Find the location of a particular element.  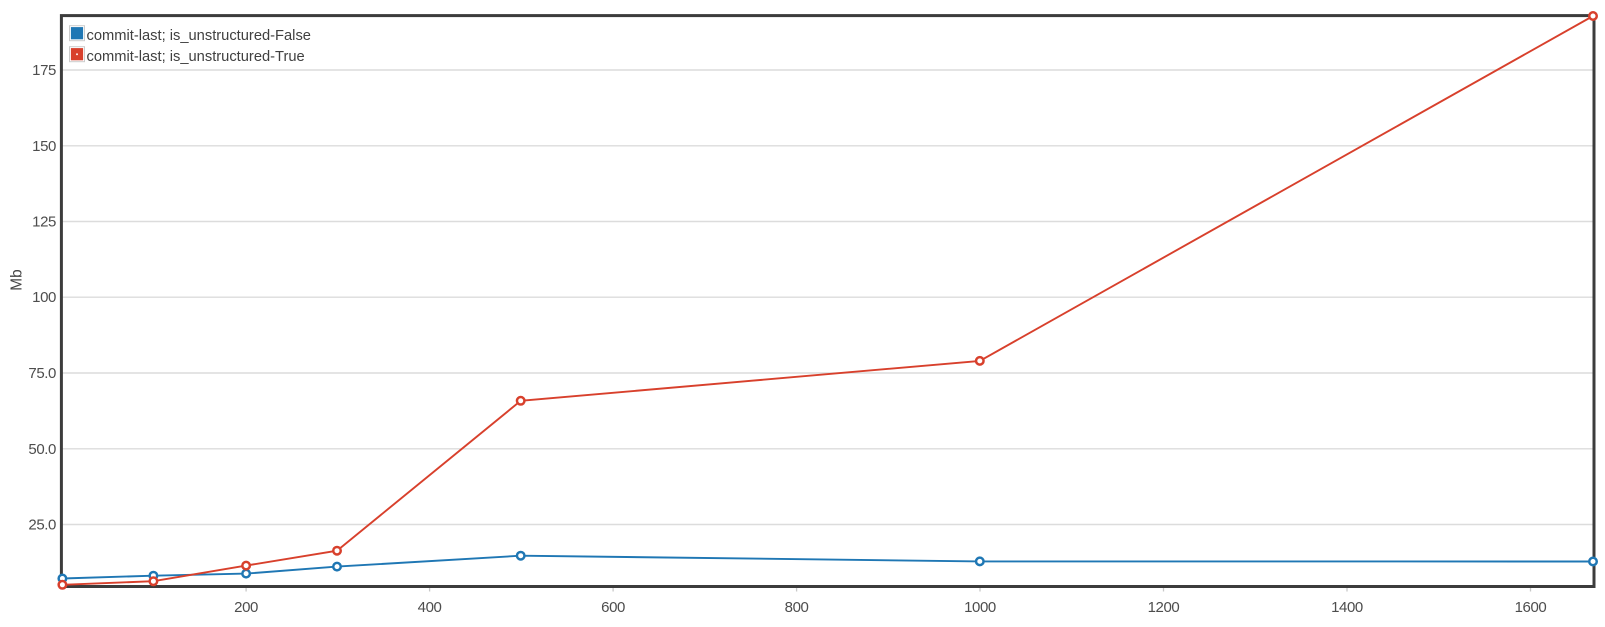

svg-text: 125 is located at coordinates (44, 222).